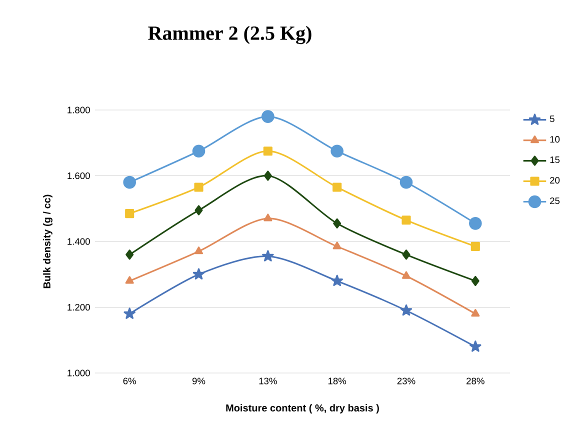 The image size is (566, 430). What do you see at coordinates (79, 373) in the screenshot?
I see `y-tick-label: 1.000` at bounding box center [79, 373].